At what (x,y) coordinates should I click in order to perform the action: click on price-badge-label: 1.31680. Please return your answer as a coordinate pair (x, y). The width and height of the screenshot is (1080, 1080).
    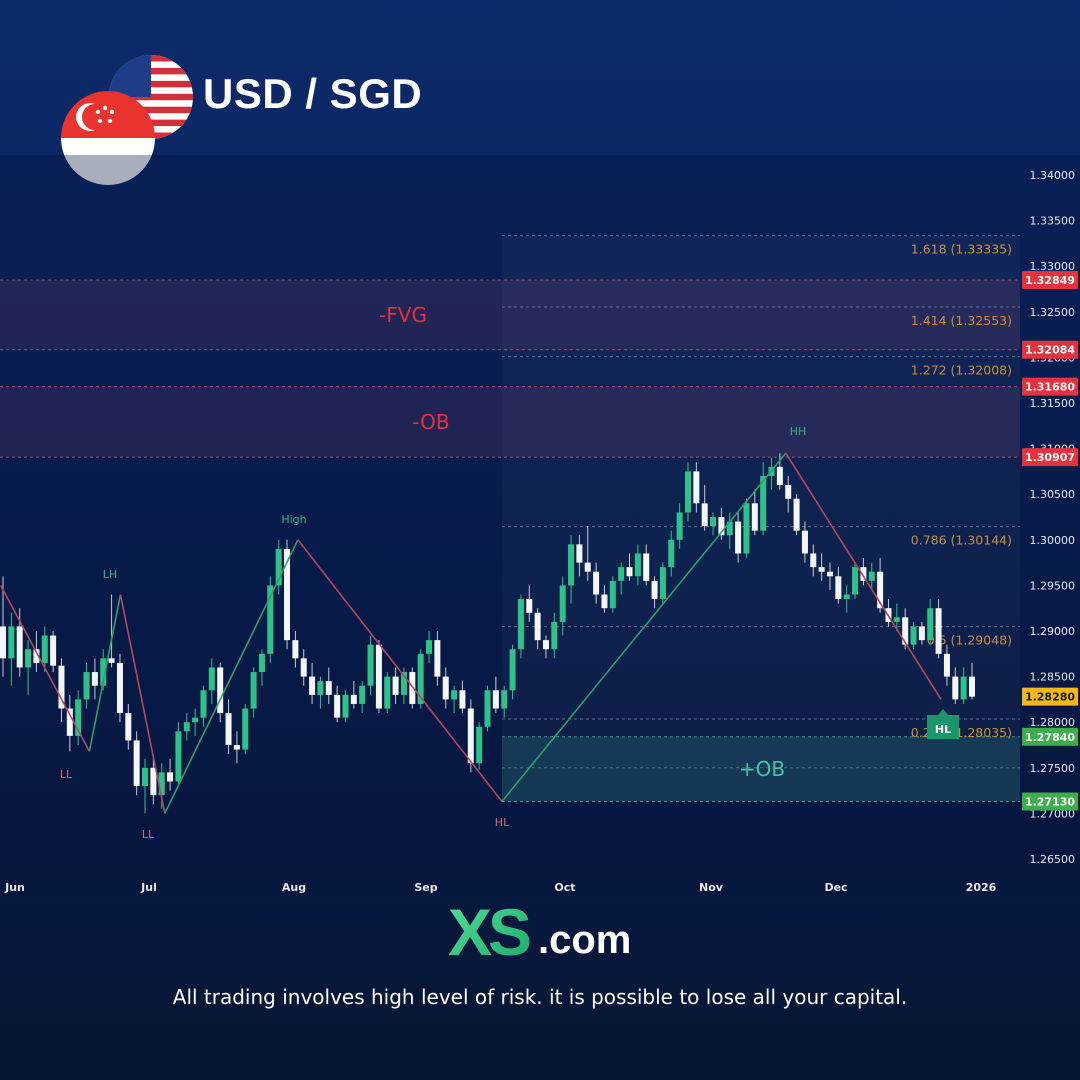
    Looking at the image, I should click on (1050, 387).